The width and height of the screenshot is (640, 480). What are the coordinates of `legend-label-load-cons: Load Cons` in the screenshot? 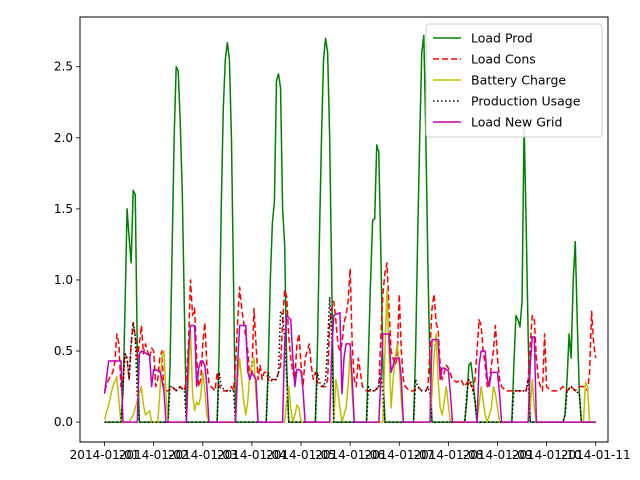 It's located at (503, 59).